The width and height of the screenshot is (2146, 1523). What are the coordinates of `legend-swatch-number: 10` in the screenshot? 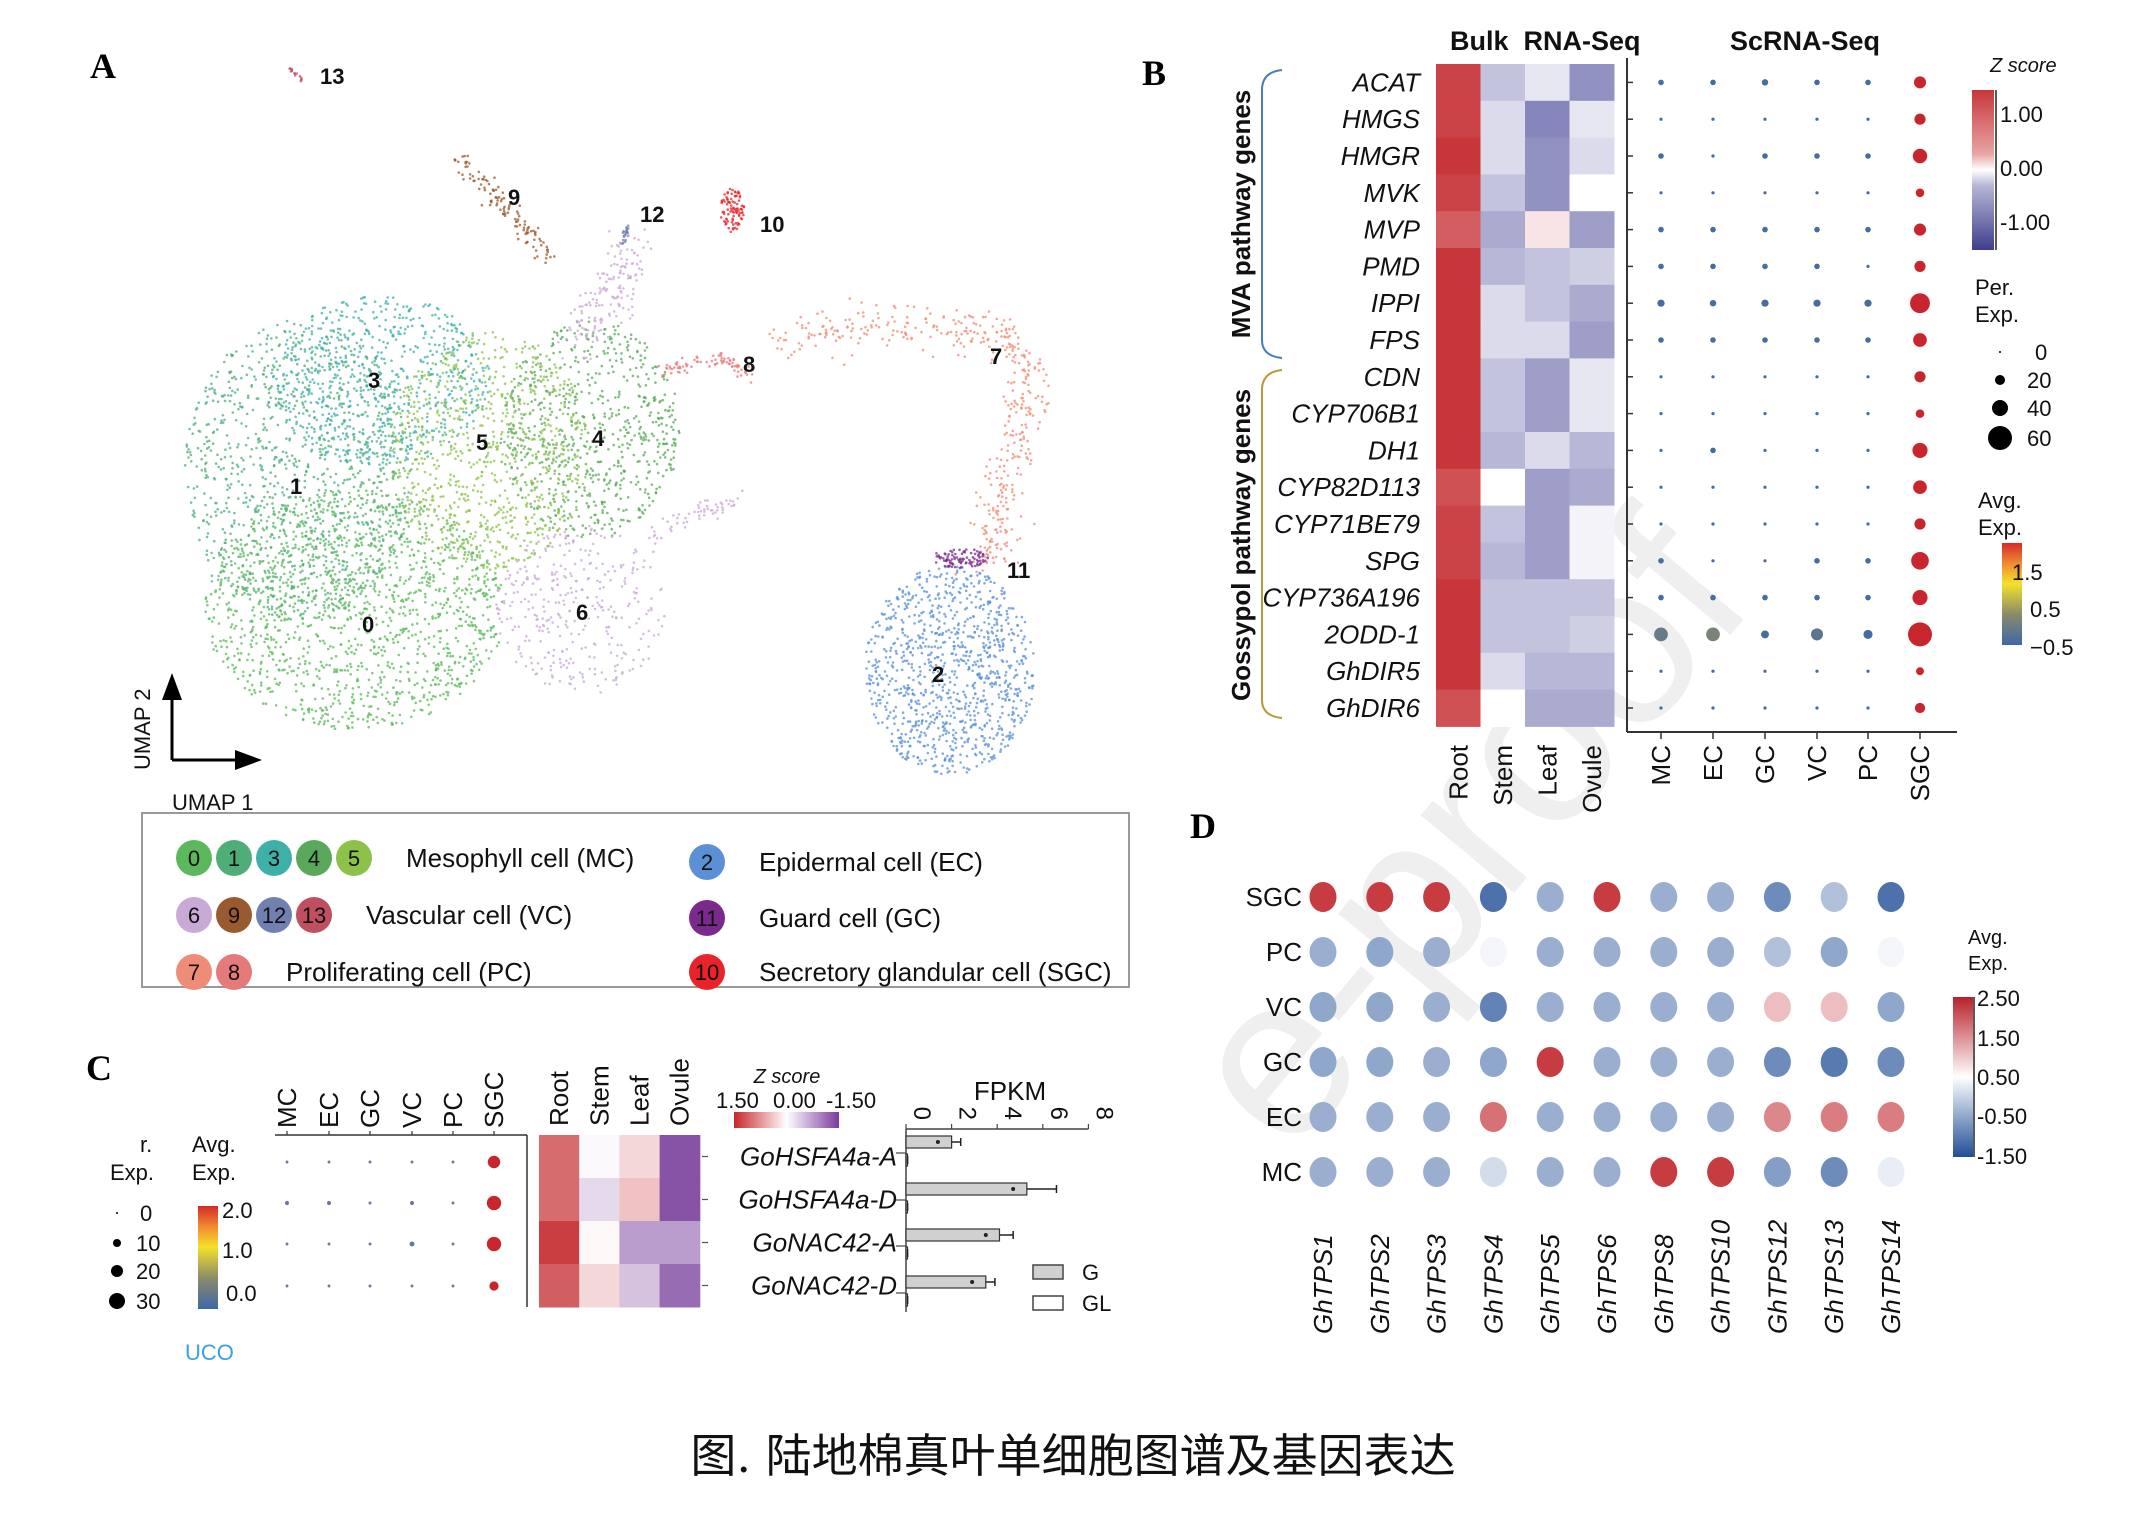 It's located at (707, 972).